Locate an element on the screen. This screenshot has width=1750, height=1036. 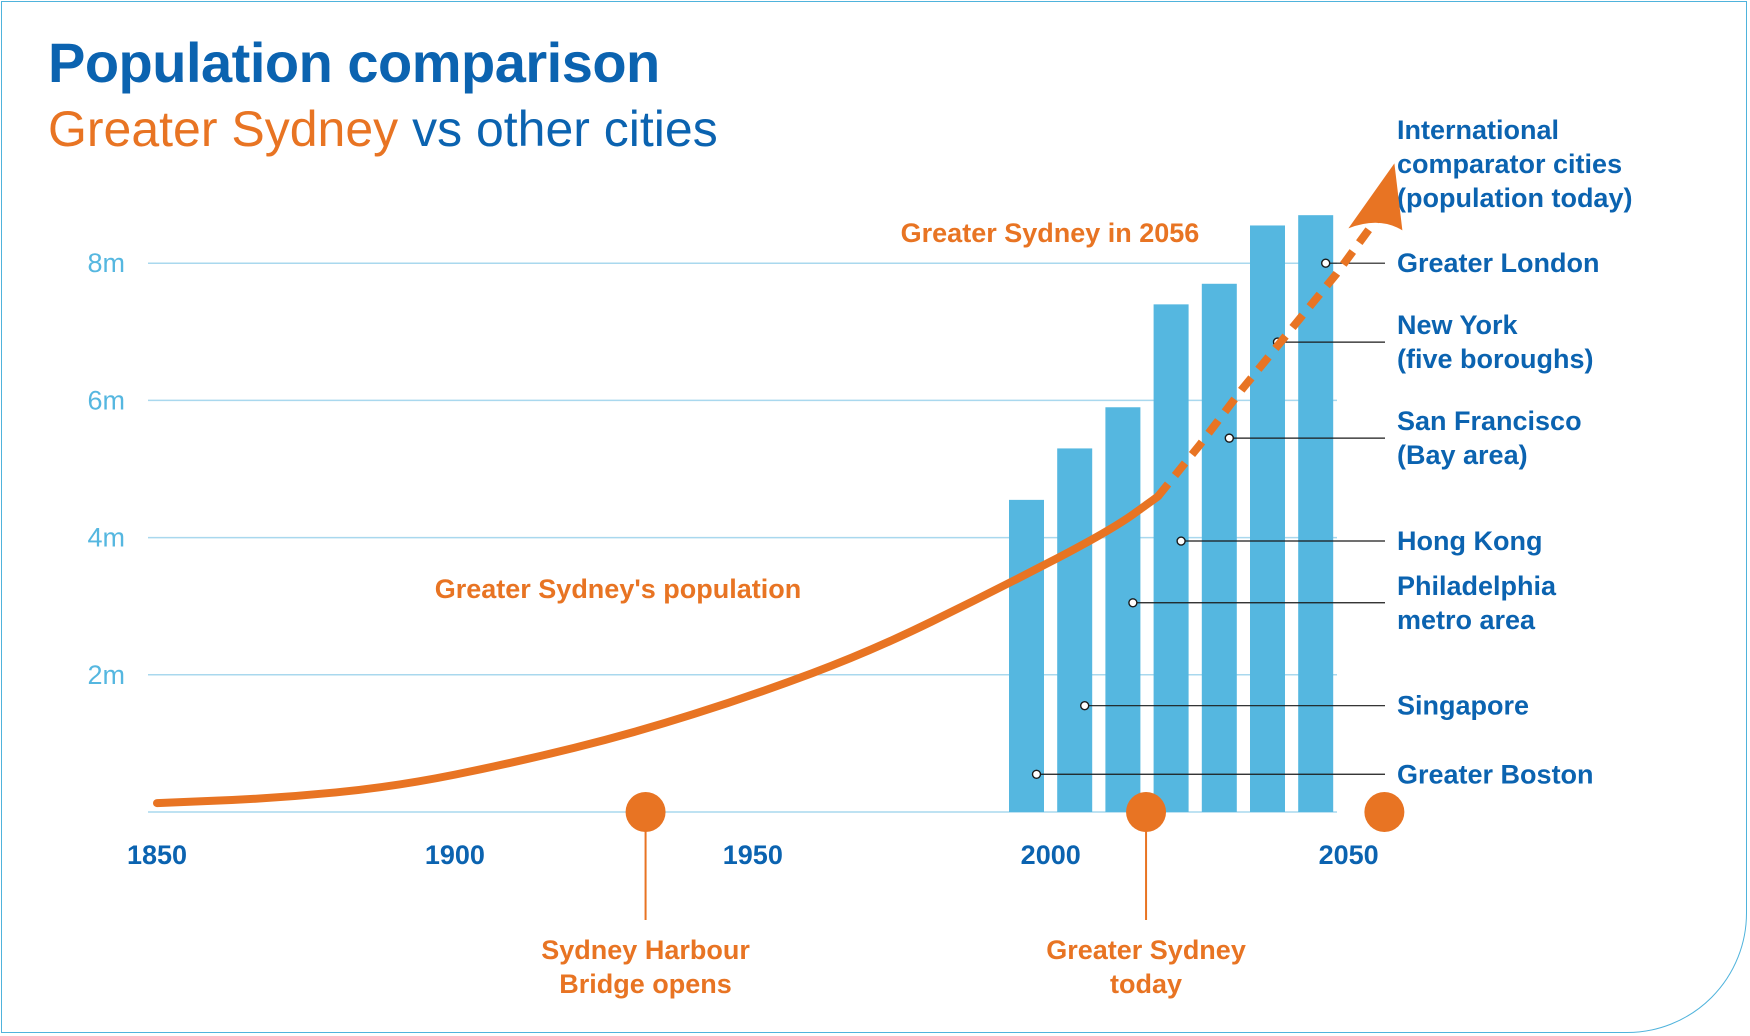
x-tick-label: 1950 is located at coordinates (753, 855).